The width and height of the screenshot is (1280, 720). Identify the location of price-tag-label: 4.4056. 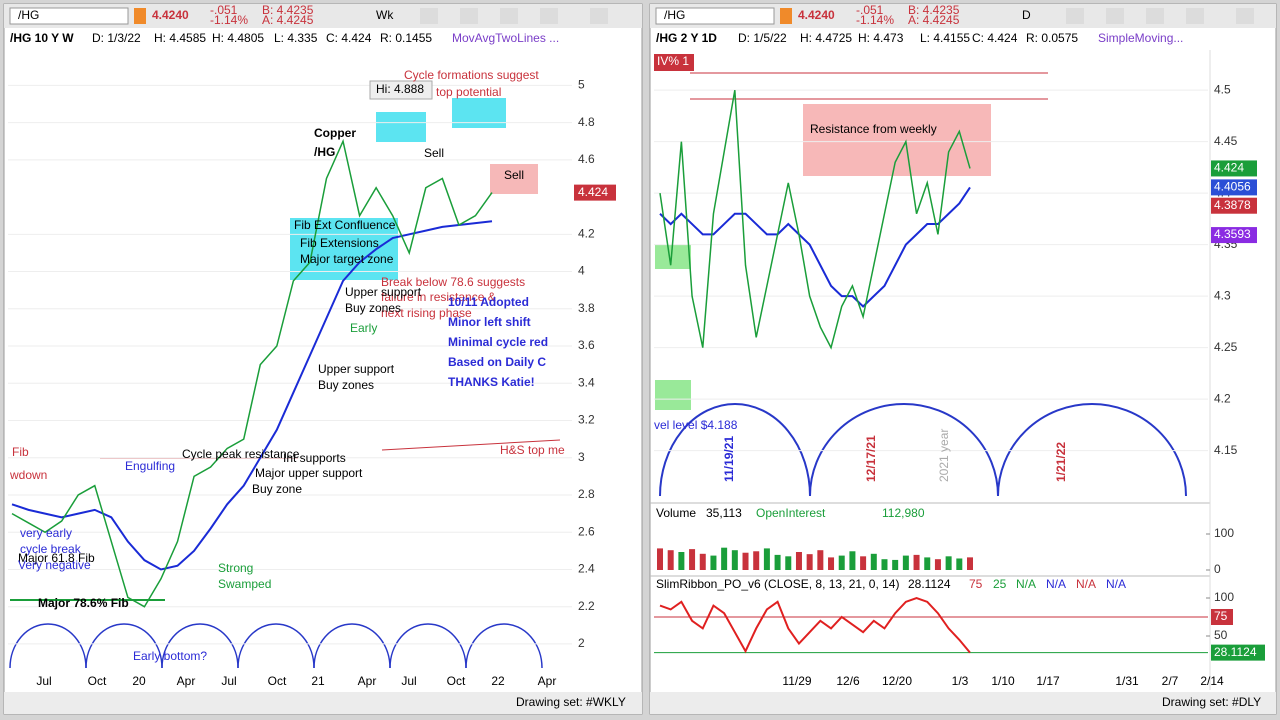
(1232, 187).